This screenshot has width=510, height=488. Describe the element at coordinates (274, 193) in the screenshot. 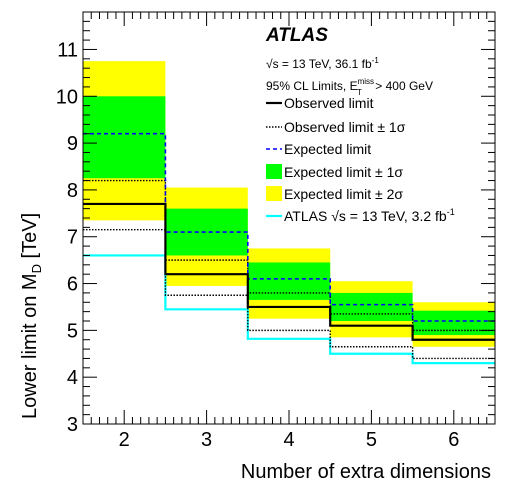

I see `legend-expected-2s-swatch` at that location.